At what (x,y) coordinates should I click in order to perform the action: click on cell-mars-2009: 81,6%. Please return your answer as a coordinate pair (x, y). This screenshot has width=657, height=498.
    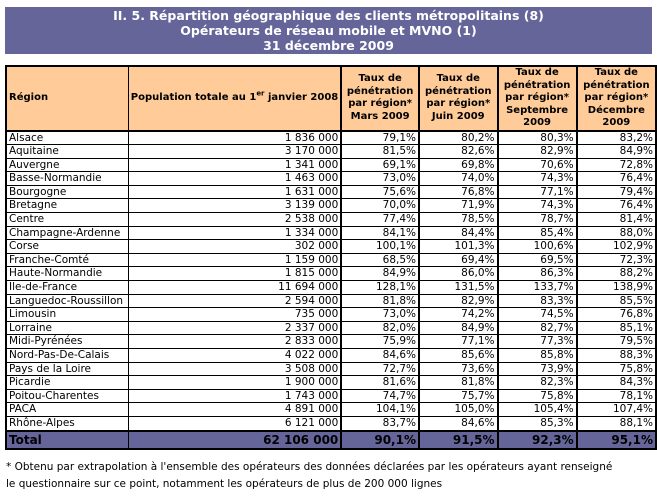
    Looking at the image, I should click on (380, 382).